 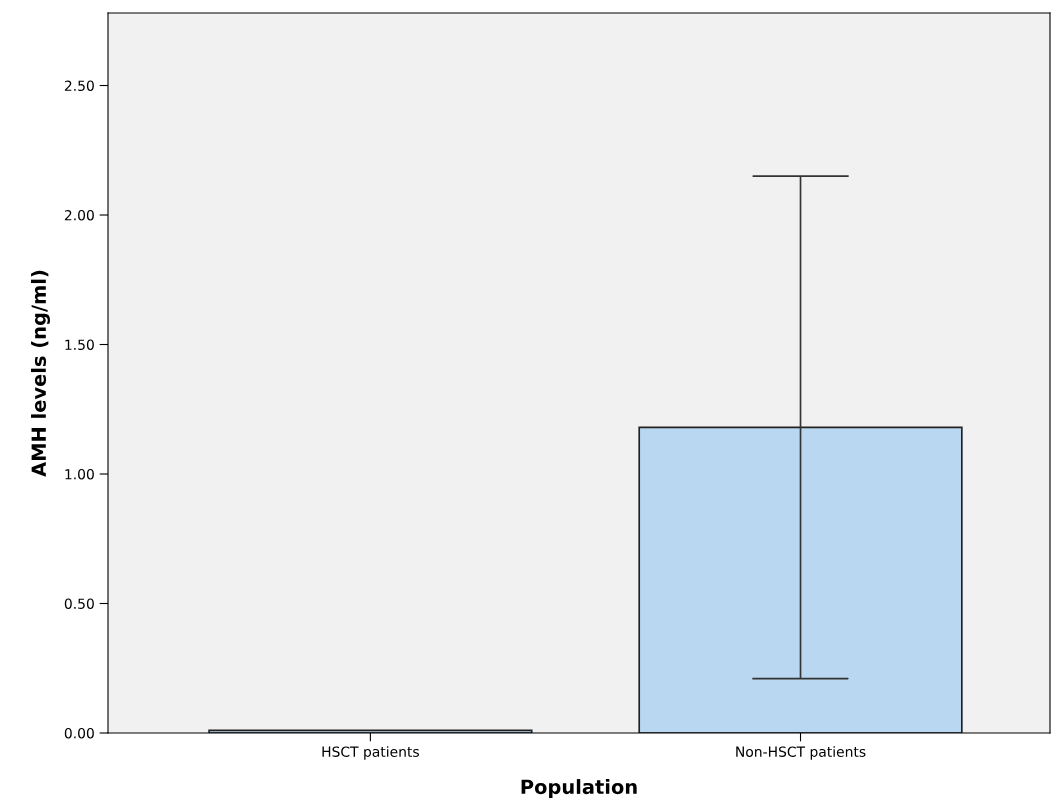 What do you see at coordinates (79, 344) in the screenshot?
I see `y-tick-label: 1.50` at bounding box center [79, 344].